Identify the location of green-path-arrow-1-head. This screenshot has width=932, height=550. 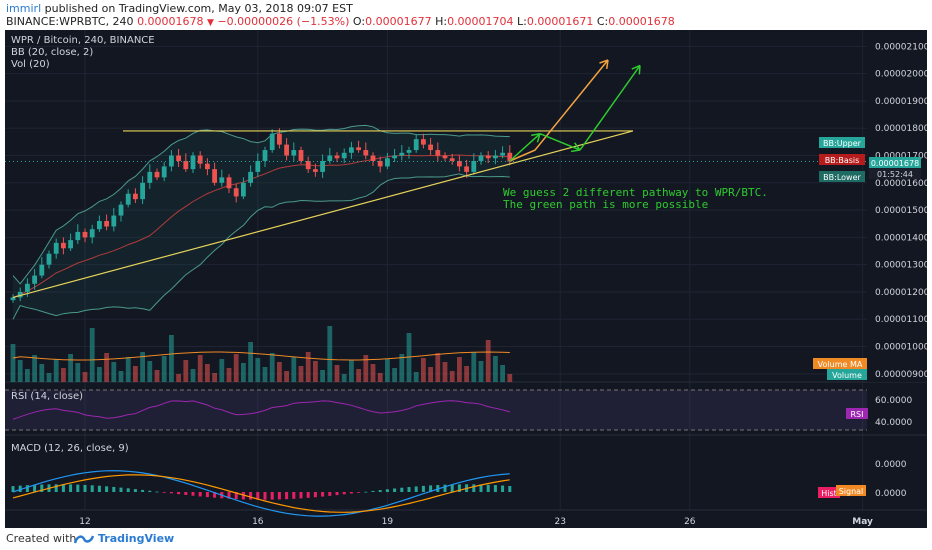
(536, 137).